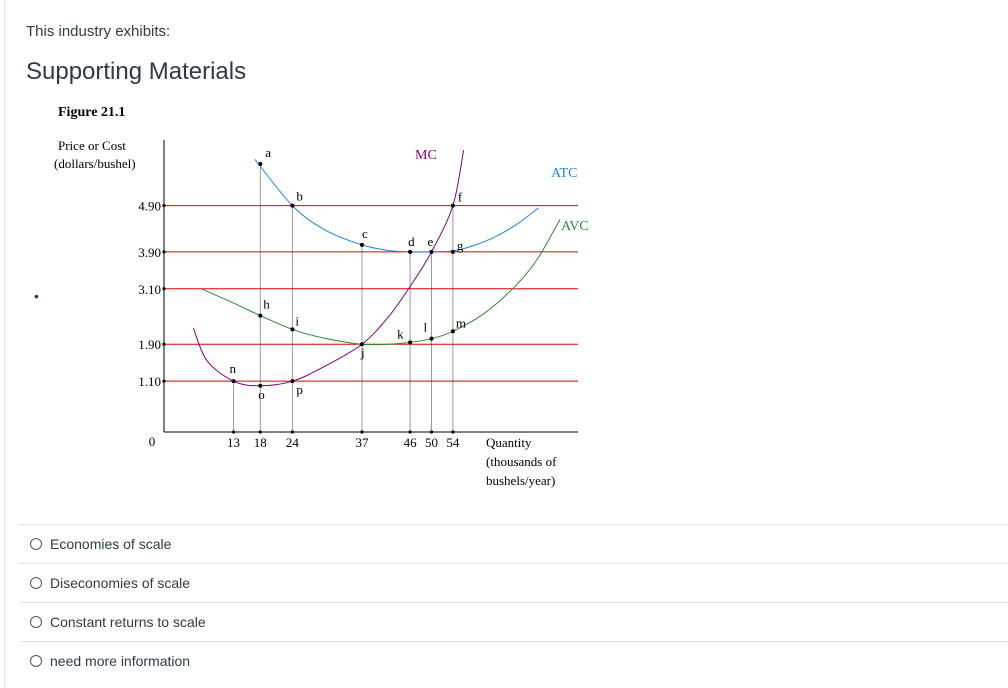 The height and width of the screenshot is (688, 1008). I want to click on x-tick-label: 13, so click(233, 442).